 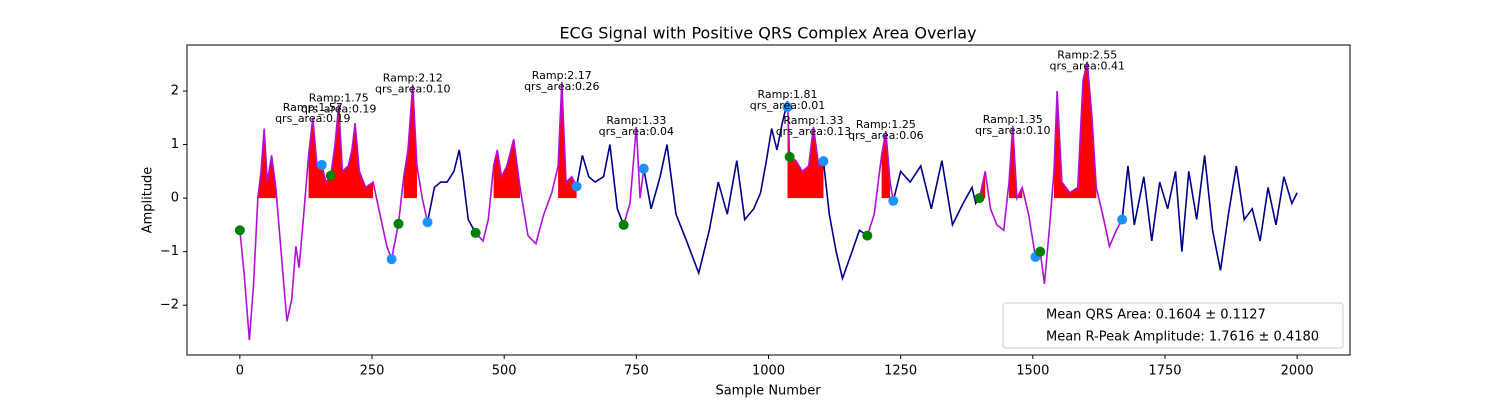 What do you see at coordinates (813, 131) in the screenshot?
I see `annotation-text: qrs_area:0.13` at bounding box center [813, 131].